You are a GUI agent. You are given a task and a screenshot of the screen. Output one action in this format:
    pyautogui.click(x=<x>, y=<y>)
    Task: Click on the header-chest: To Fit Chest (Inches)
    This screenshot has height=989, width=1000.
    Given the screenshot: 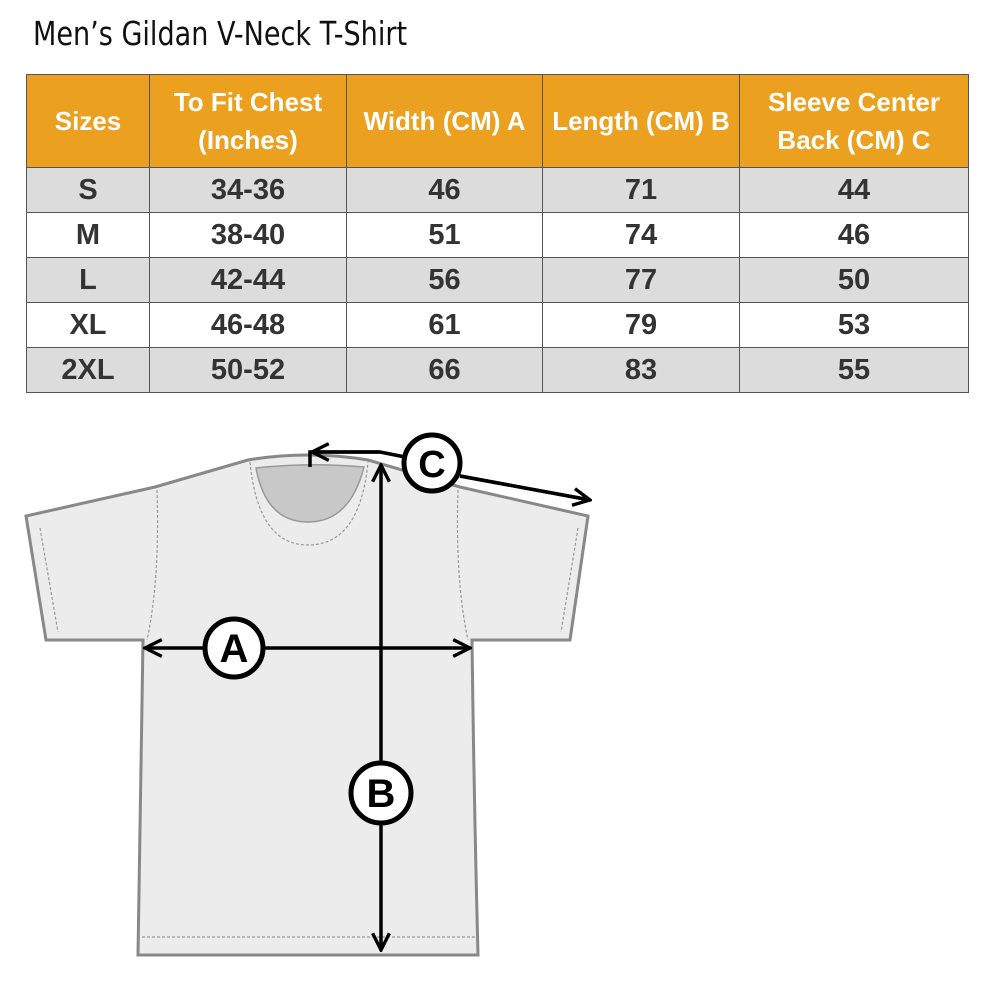 What is the action you would take?
    pyautogui.click(x=248, y=121)
    